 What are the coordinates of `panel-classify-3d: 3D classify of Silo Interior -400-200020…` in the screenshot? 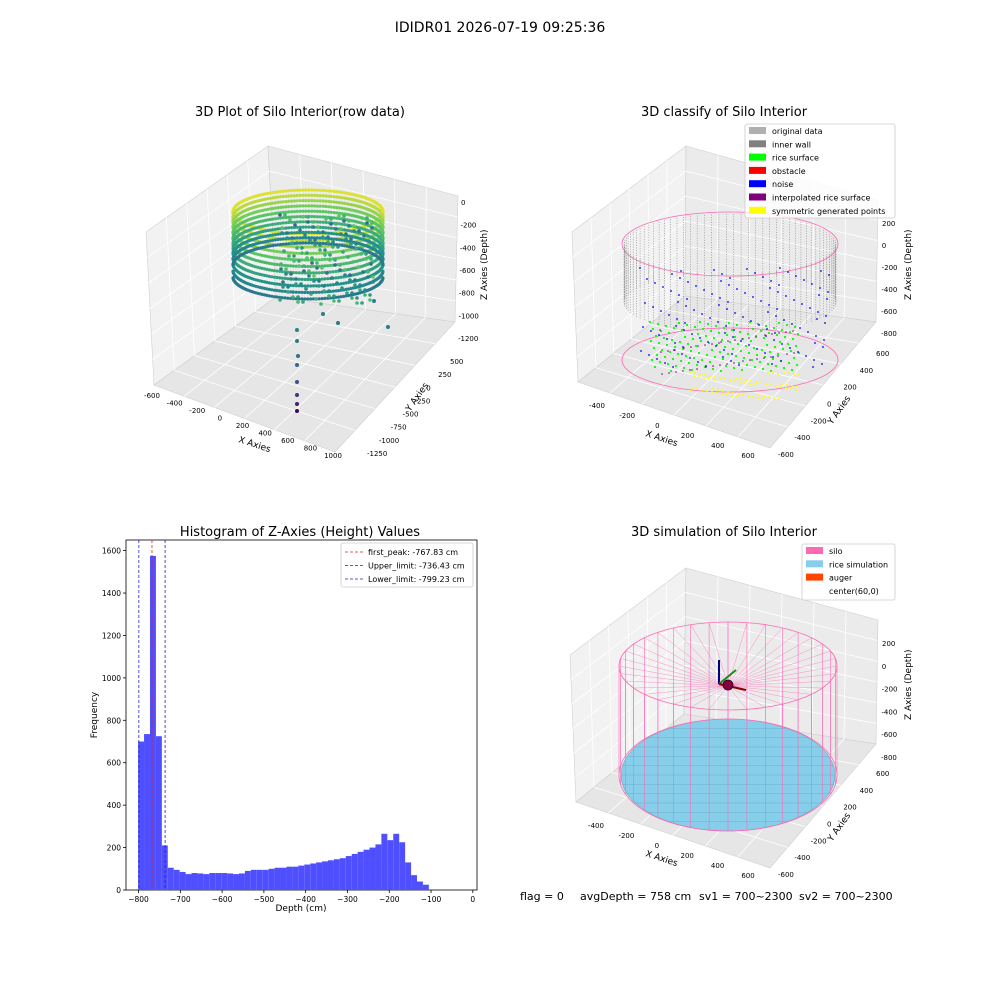 It's located at (742, 282).